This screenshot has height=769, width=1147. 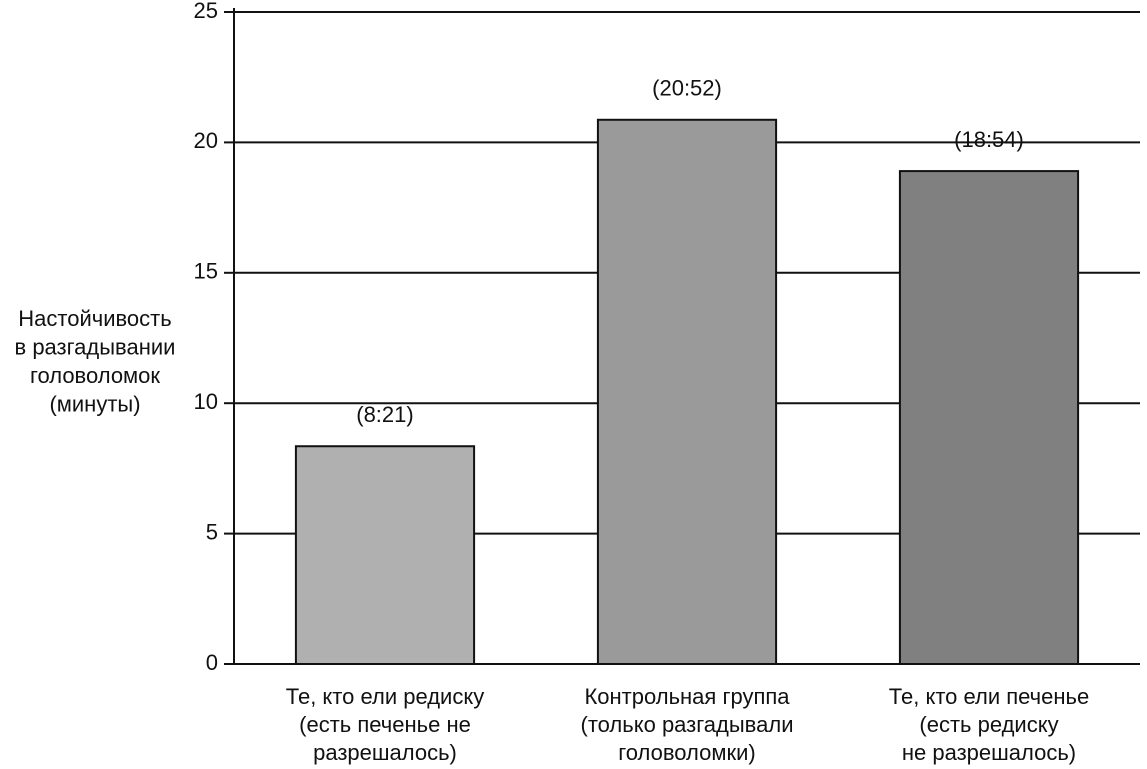 What do you see at coordinates (989, 139) in the screenshot?
I see `value-label: (18:54)` at bounding box center [989, 139].